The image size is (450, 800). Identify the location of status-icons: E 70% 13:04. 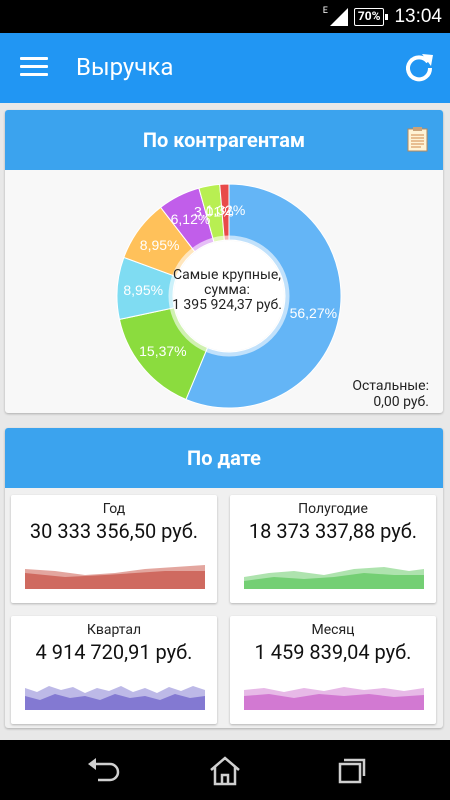
(386, 16).